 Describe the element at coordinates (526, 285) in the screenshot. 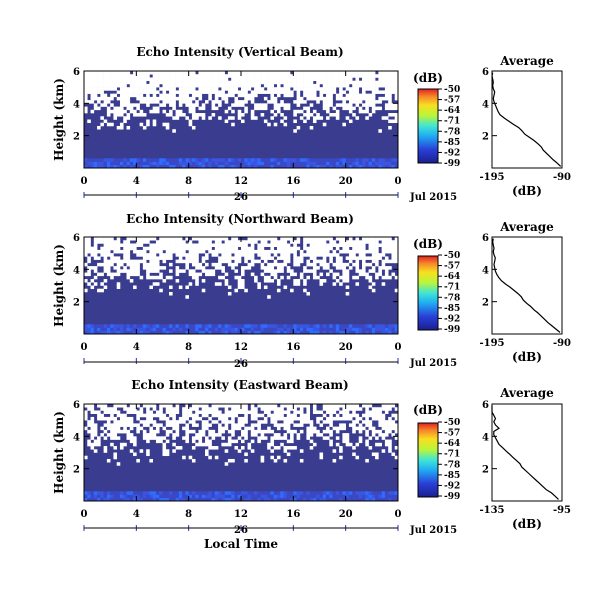

I see `average-profile-line` at that location.